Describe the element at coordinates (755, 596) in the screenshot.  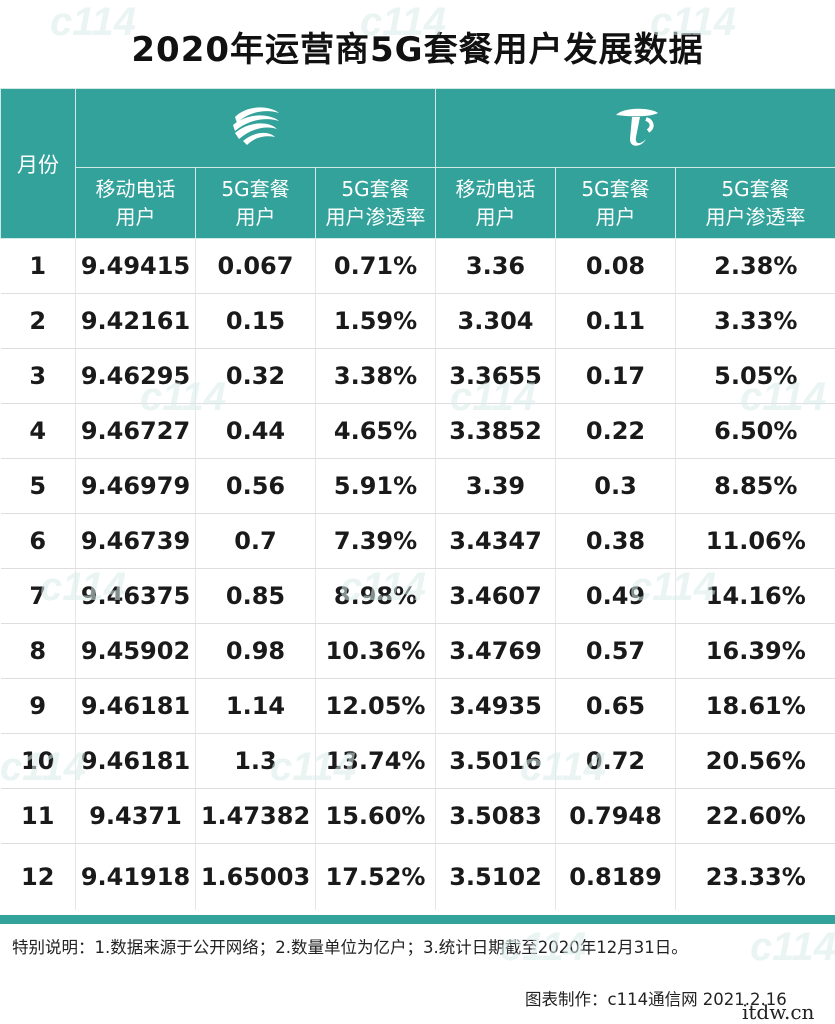
I see `value-cell: 14.16%` at that location.